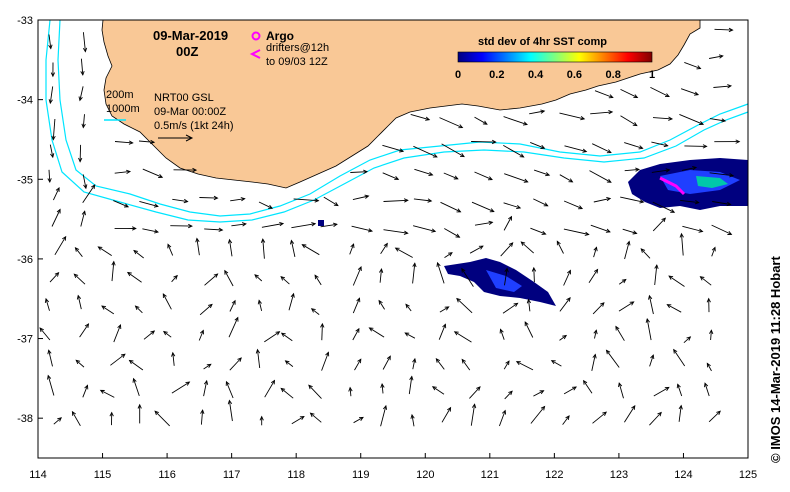 The width and height of the screenshot is (790, 492). What do you see at coordinates (555, 57) in the screenshot?
I see `colorbar` at bounding box center [555, 57].